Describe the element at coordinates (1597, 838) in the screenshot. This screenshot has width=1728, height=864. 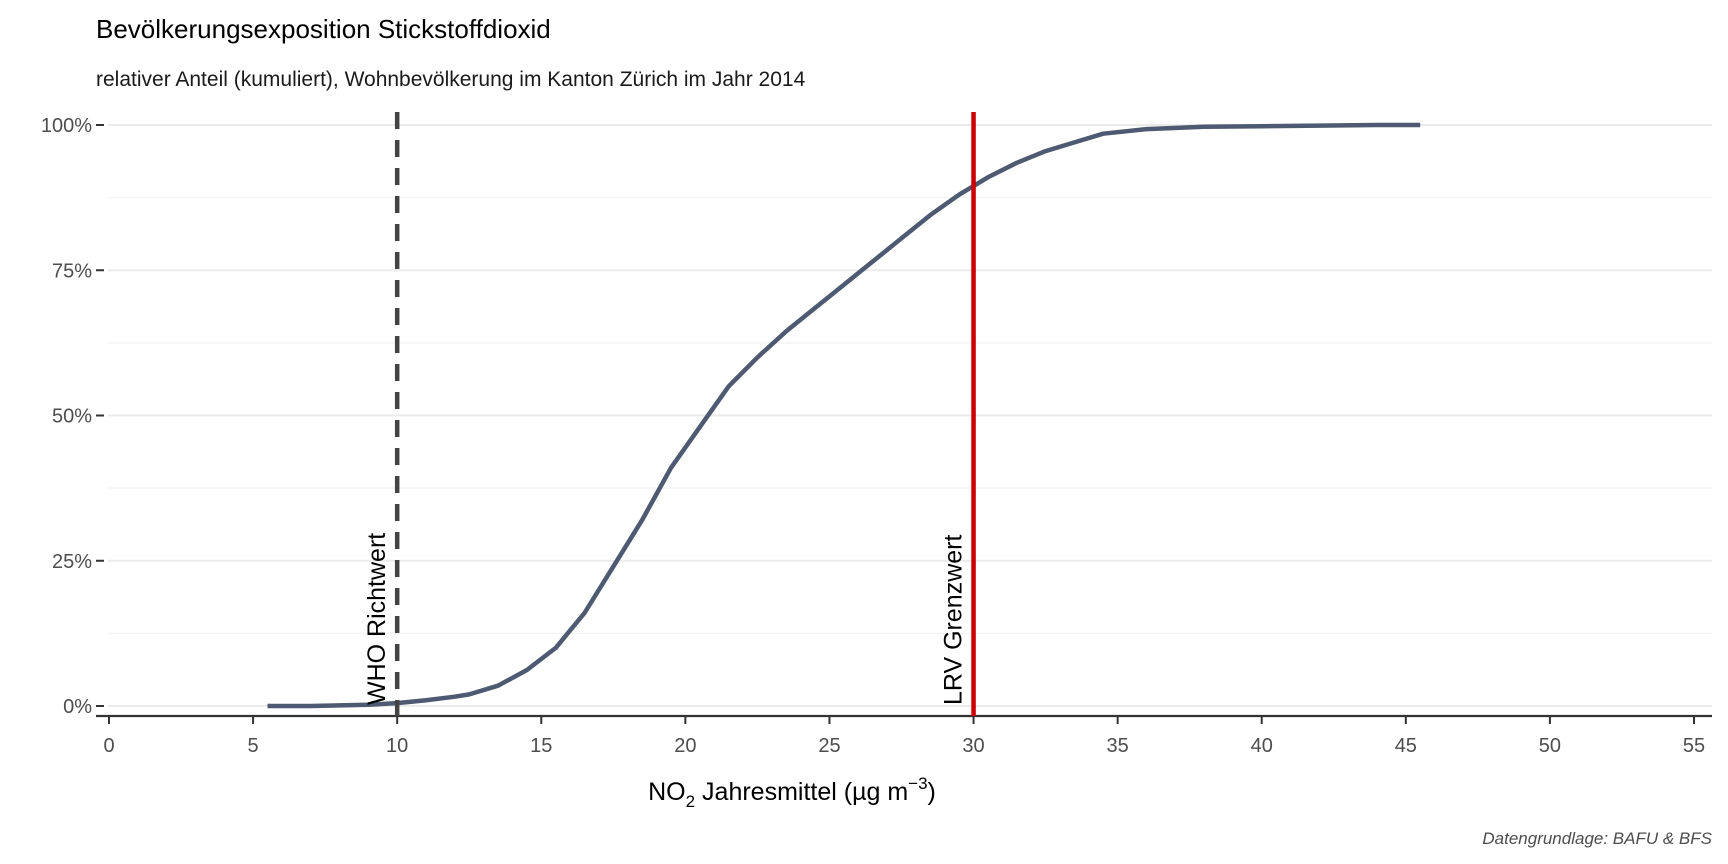
I see `chart-caption: Datengrundlage: BAFU & BFS` at that location.